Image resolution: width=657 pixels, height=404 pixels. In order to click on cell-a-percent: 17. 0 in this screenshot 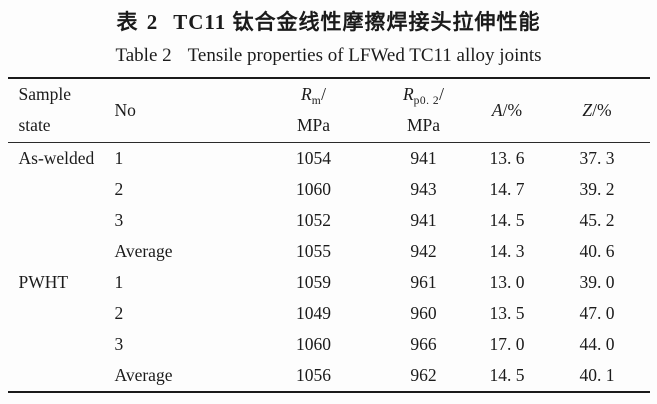, I will do `click(507, 344)`.